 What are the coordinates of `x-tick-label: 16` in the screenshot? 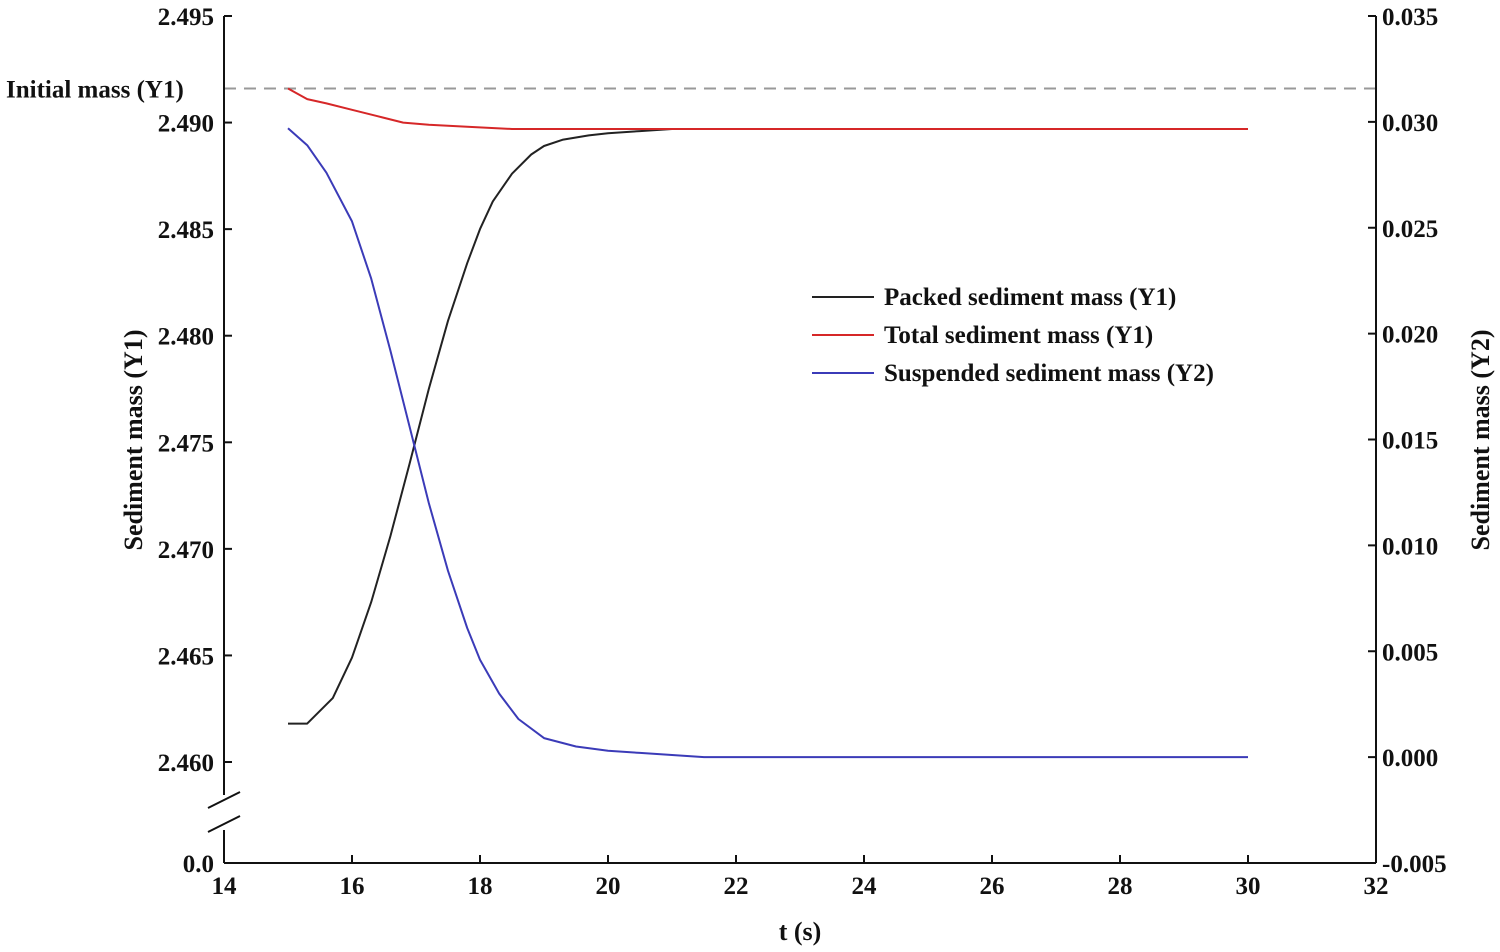 It's located at (352, 886).